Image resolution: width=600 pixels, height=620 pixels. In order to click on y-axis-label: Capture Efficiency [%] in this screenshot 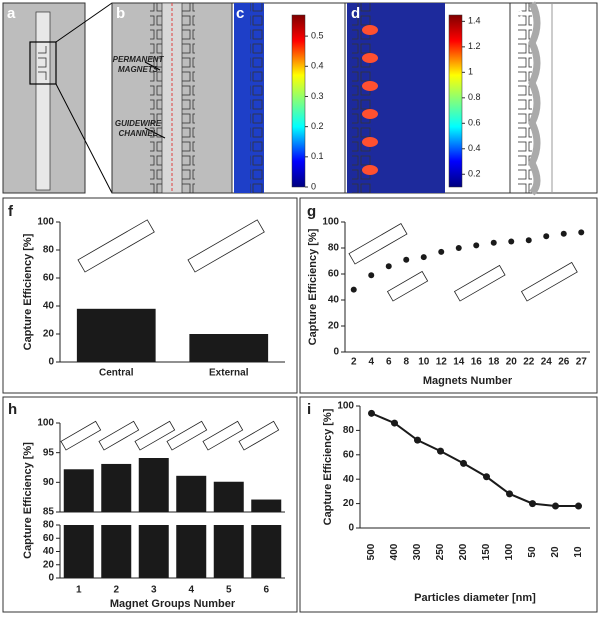, I will do `click(28, 291)`.